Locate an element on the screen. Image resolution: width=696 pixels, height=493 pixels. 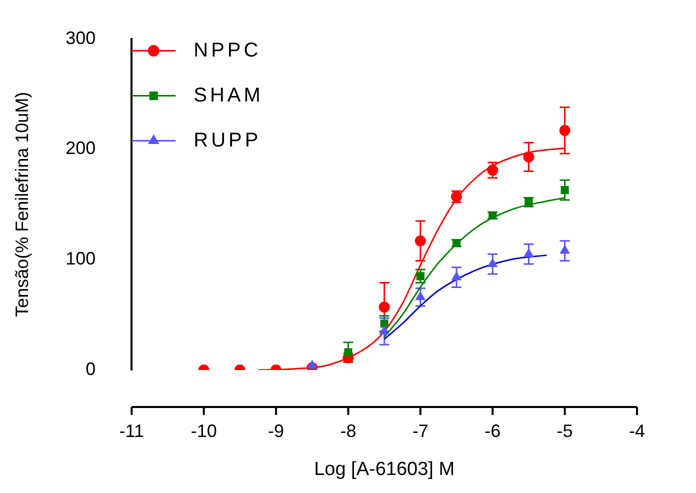
x-tick-label: -6 is located at coordinates (492, 430).